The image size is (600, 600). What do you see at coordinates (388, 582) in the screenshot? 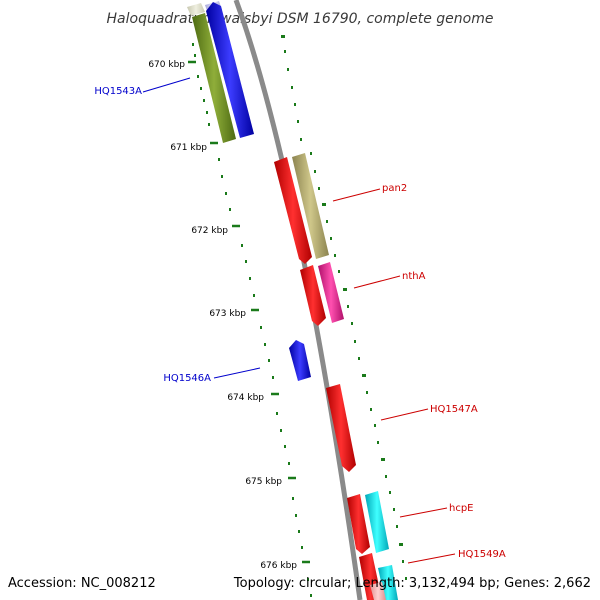
I see `gene-hq1549a-cyan` at bounding box center [388, 582].